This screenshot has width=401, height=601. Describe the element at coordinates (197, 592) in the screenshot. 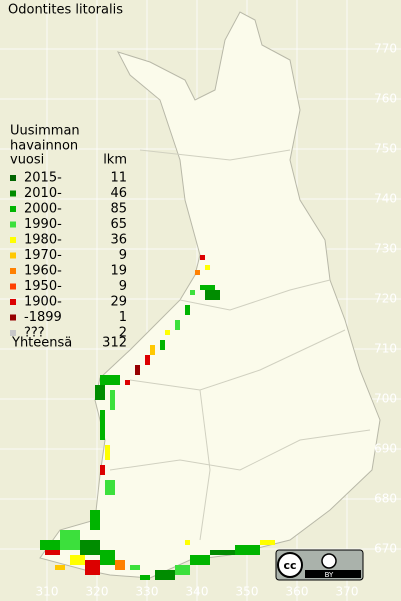

I see `easting-label: 340` at that location.